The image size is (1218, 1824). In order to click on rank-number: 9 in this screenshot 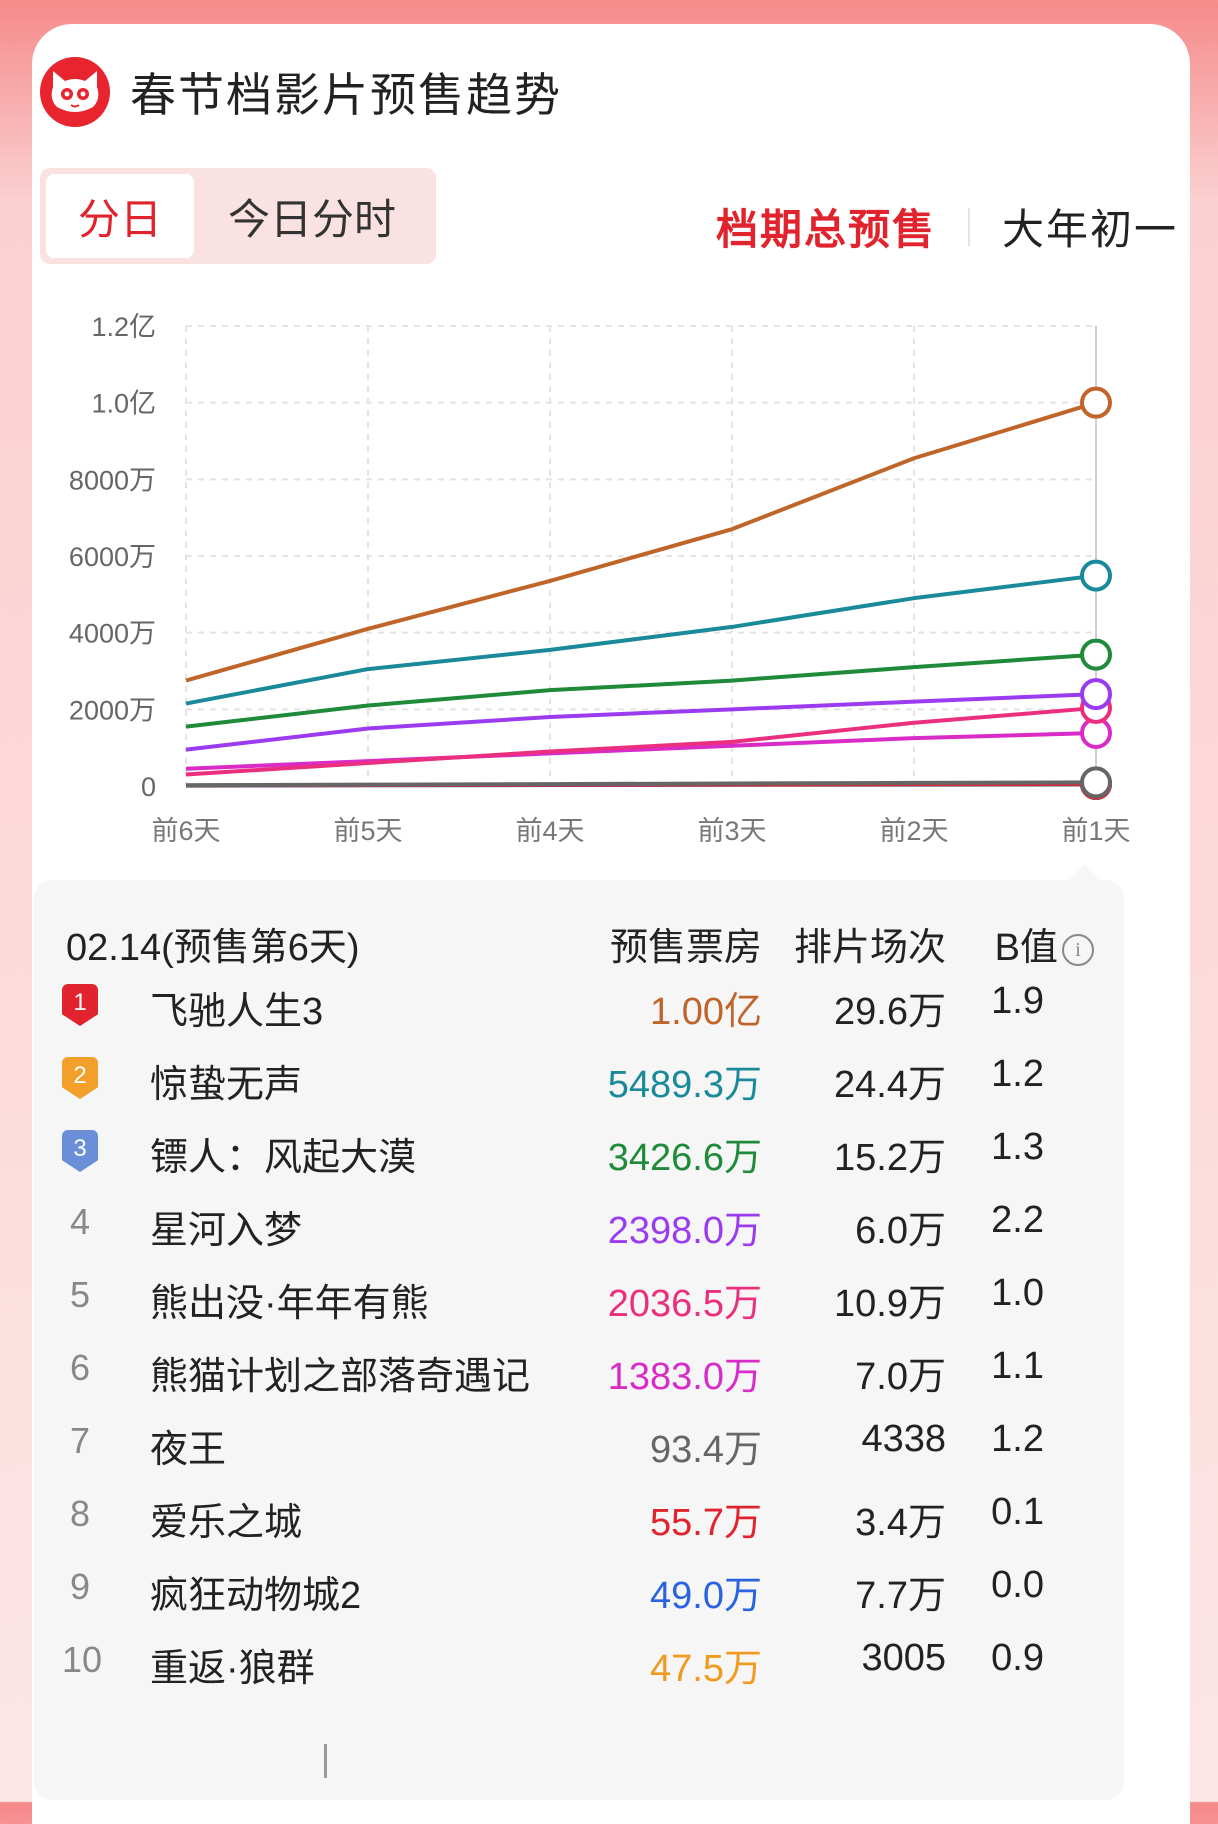, I will do `click(80, 1586)`.